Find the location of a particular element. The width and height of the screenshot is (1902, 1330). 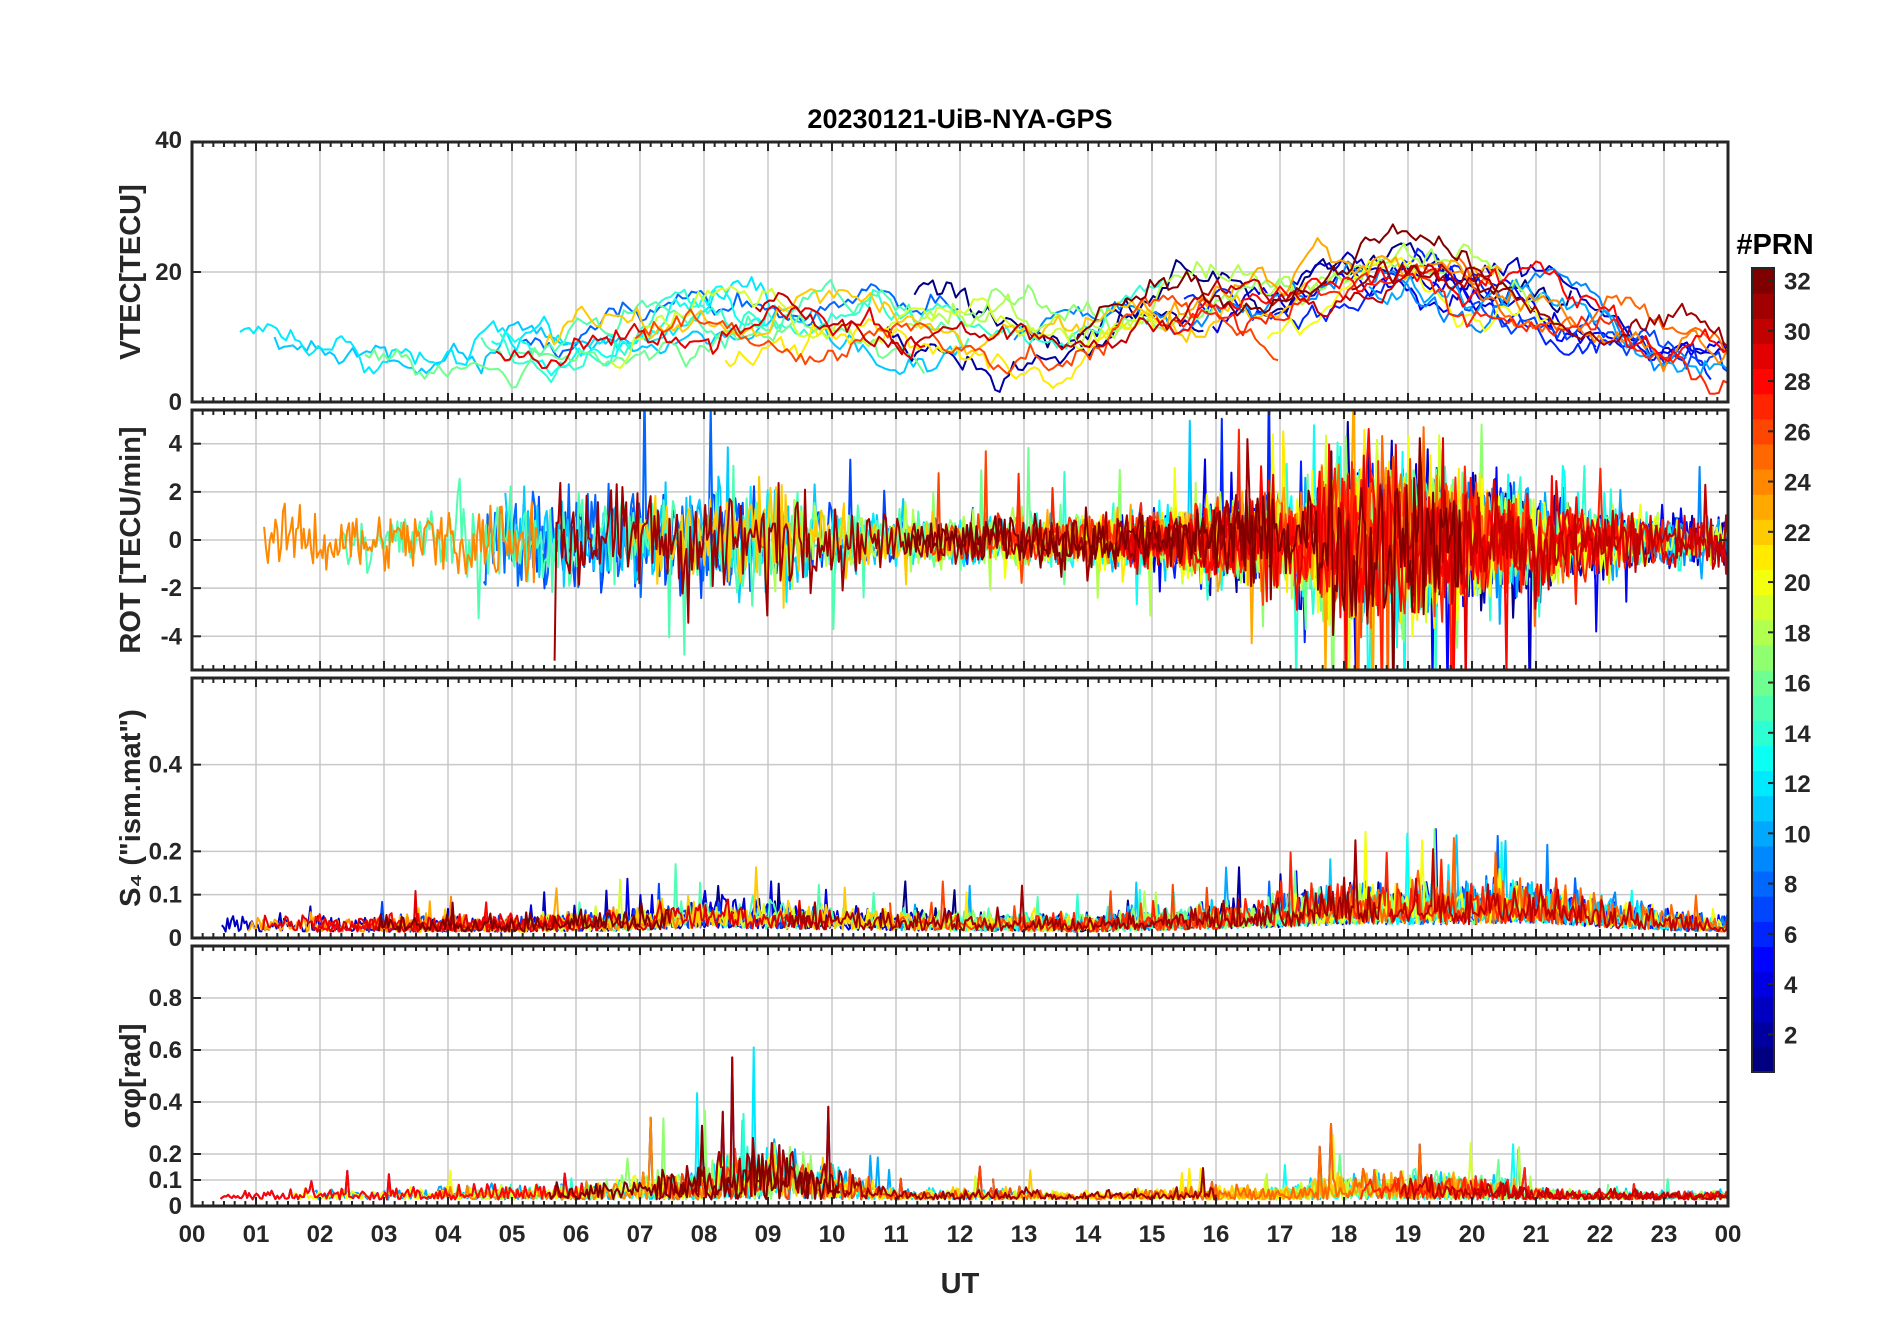

x-tick-label: 16 is located at coordinates (1216, 1234).